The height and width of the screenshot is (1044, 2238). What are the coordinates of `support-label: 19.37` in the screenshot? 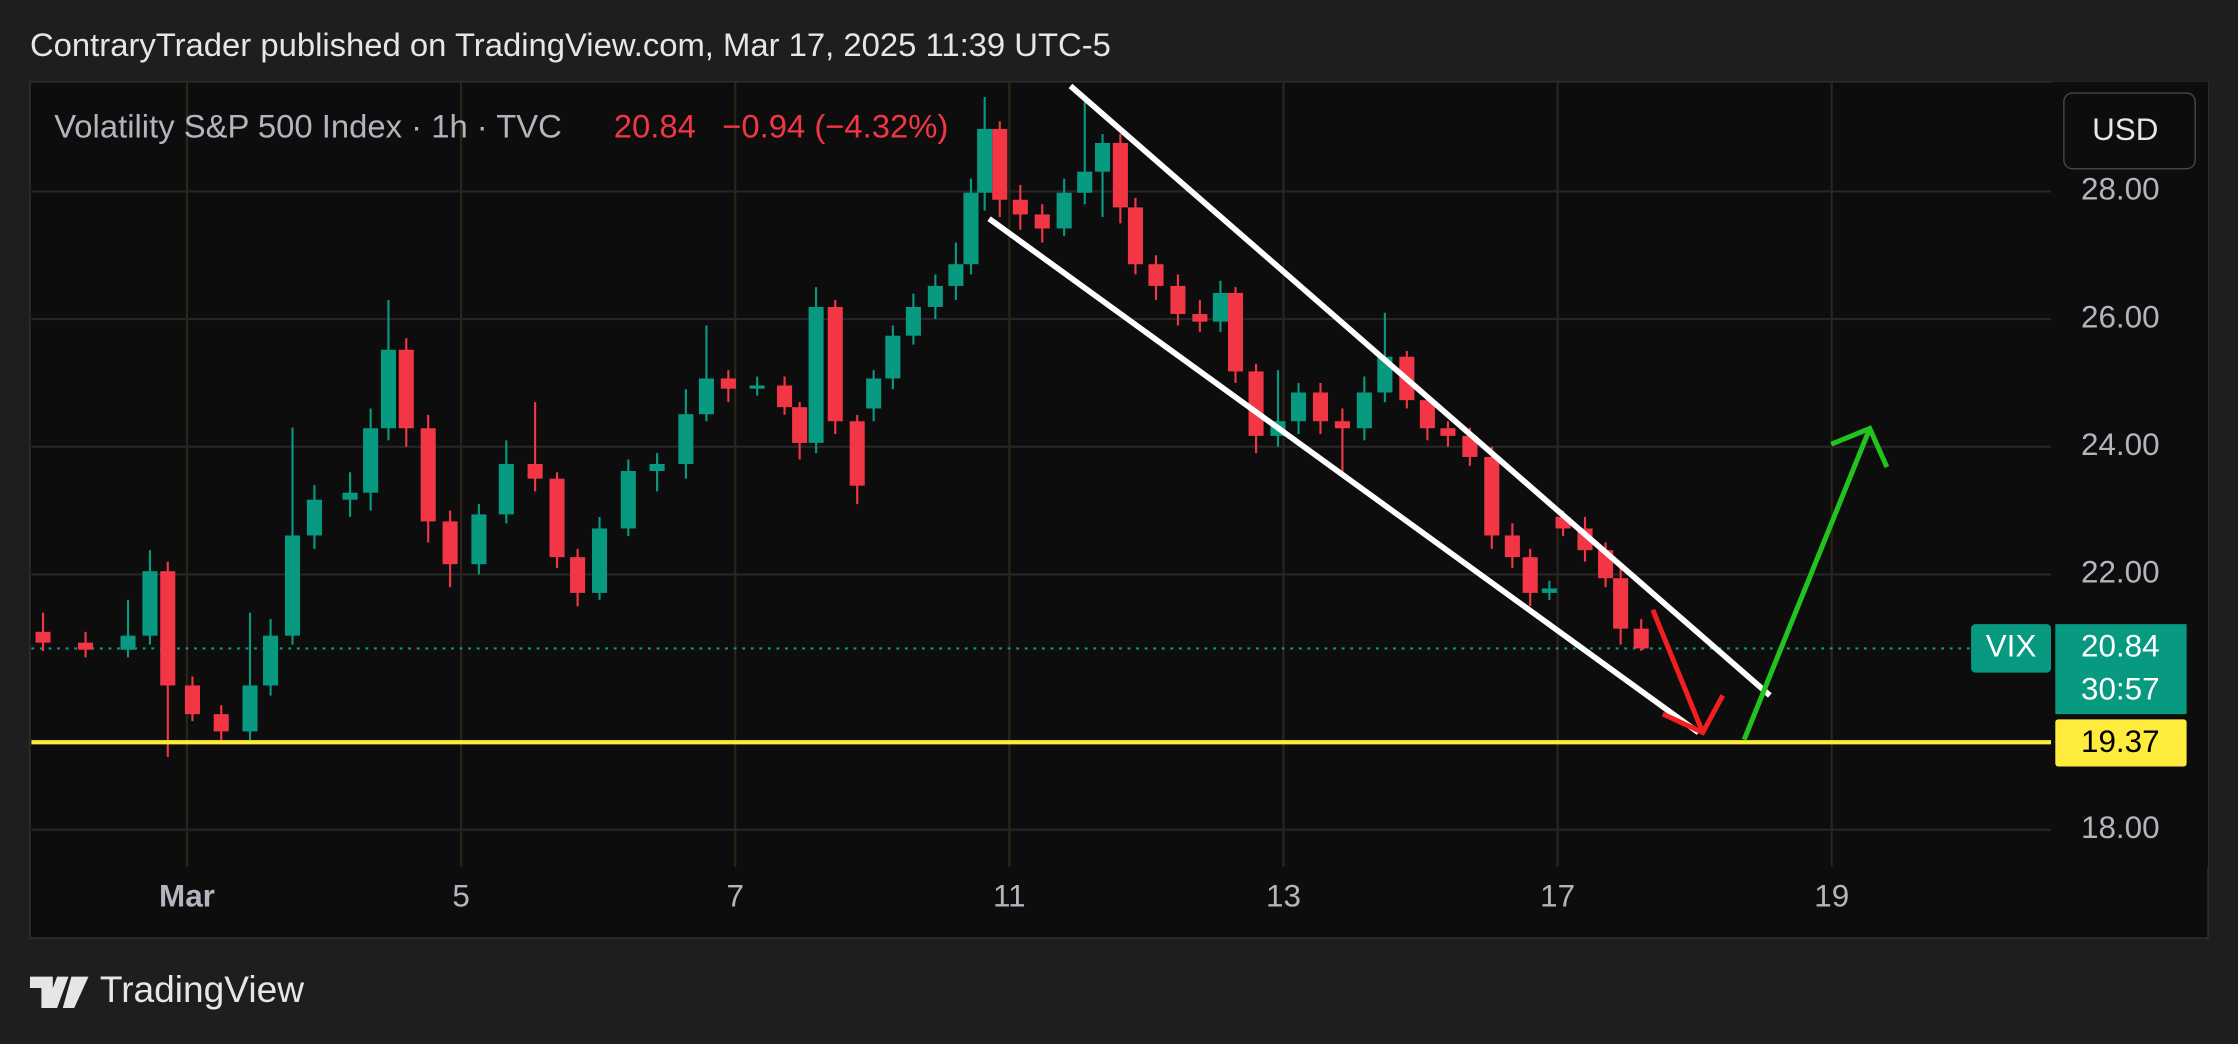 It's located at (2120, 741).